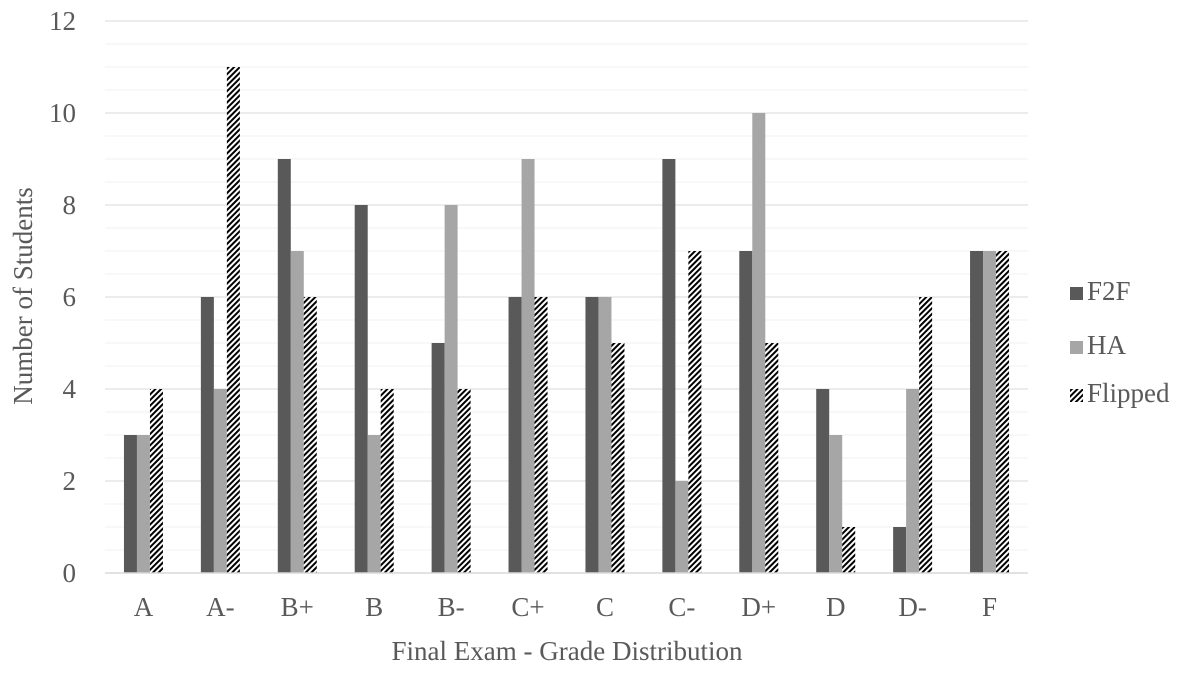 Image resolution: width=1200 pixels, height=673 pixels. I want to click on bar-flipped-aminus, so click(233, 320).